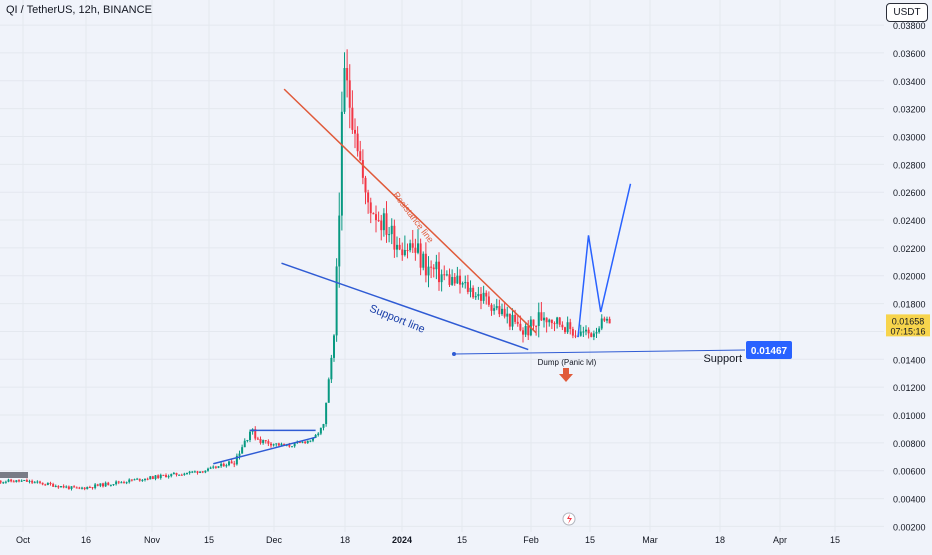  Describe the element at coordinates (909, 277) in the screenshot. I see `y-tick-label: 0.02000` at that location.